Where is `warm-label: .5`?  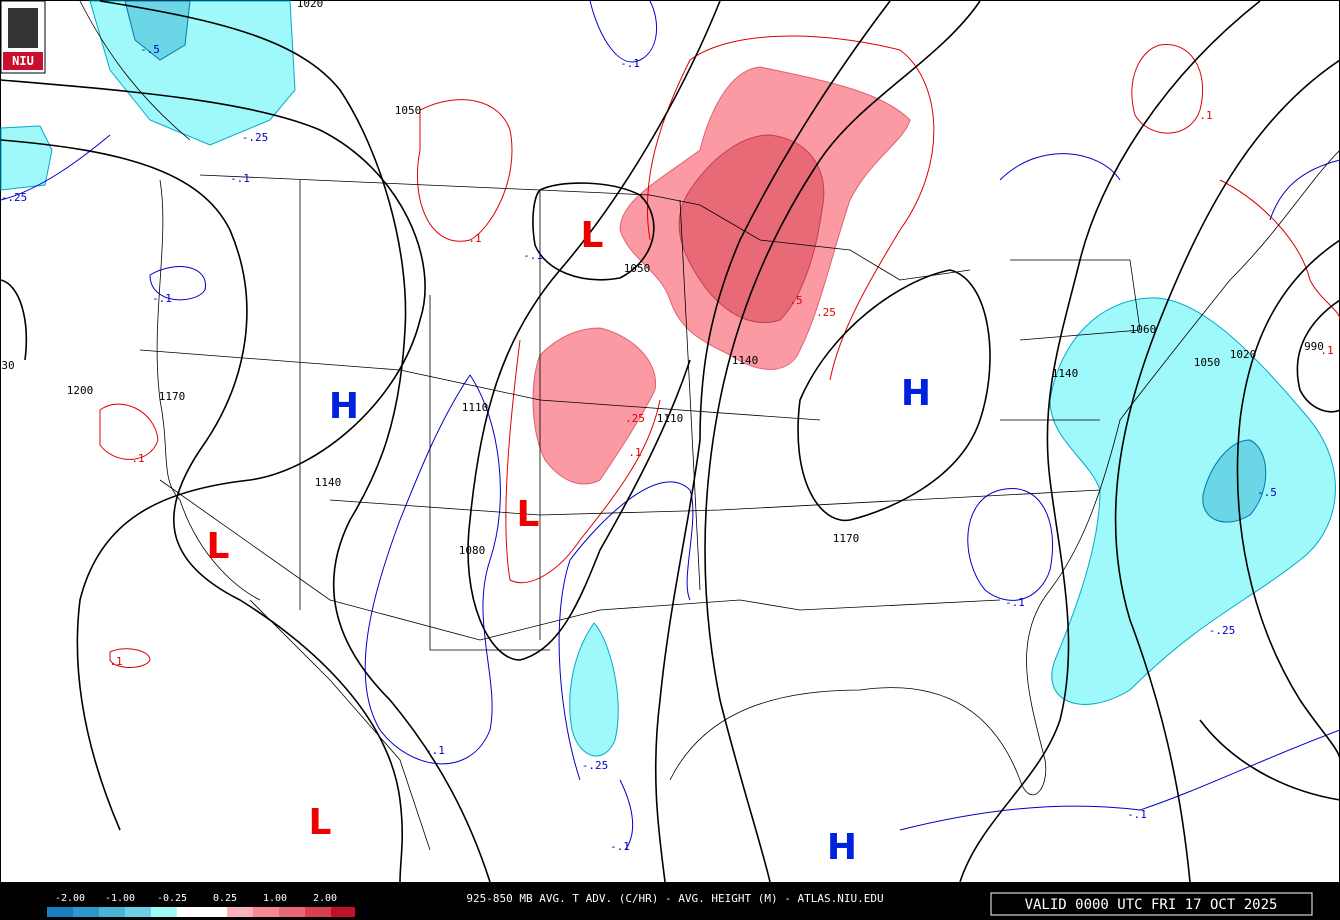
warm-label: .5 is located at coordinates (795, 300).